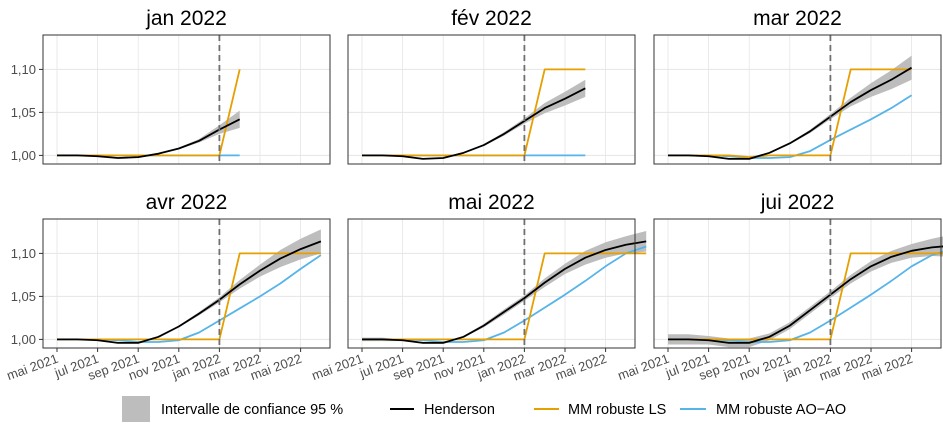 This screenshot has width=943, height=425. I want to click on legend-label-ls: MM robuste LS, so click(617, 410).